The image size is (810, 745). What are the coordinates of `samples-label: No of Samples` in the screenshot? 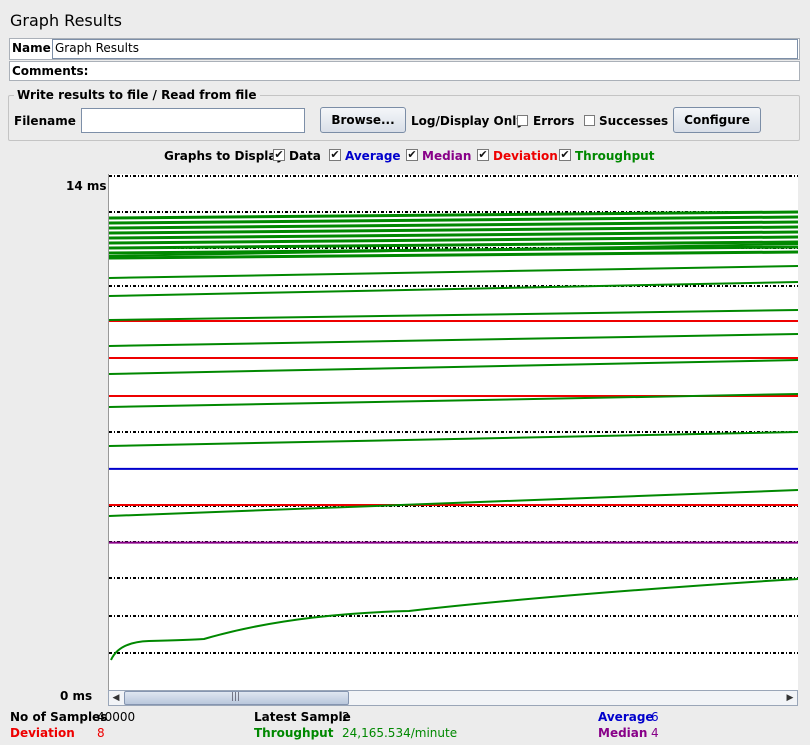 It's located at (59, 717).